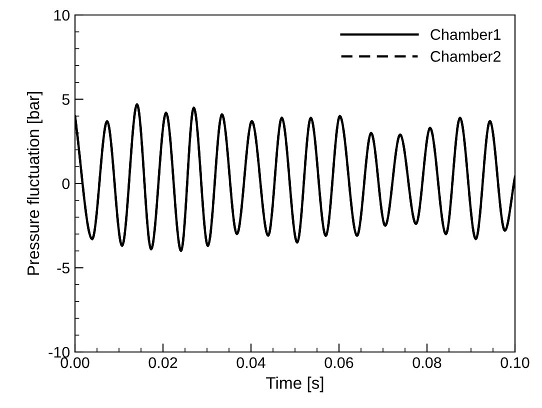  Describe the element at coordinates (295, 384) in the screenshot. I see `x-axis-title: Time [s]` at that location.